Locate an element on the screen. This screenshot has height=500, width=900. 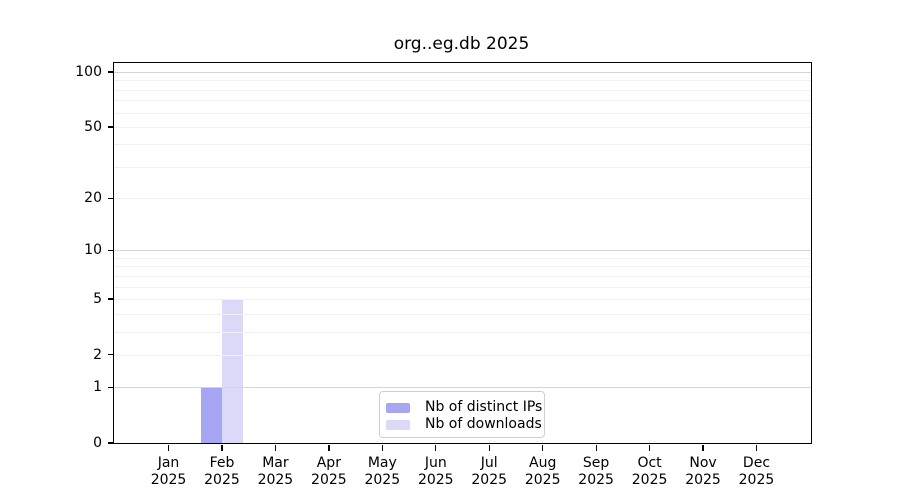
x-tick-month: Jun is located at coordinates (435, 463).